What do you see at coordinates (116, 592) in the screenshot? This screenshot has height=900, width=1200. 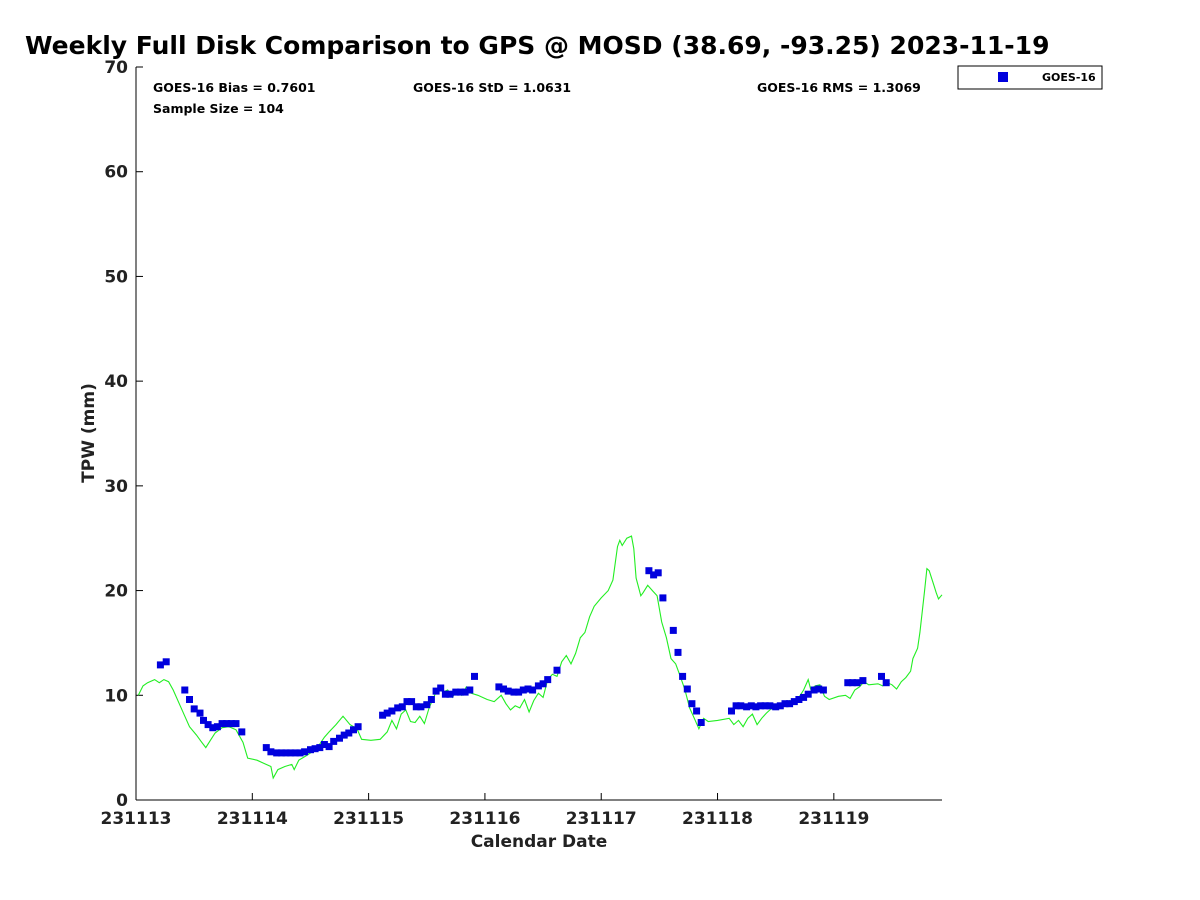 I see `y-tick-label: 20` at bounding box center [116, 592].